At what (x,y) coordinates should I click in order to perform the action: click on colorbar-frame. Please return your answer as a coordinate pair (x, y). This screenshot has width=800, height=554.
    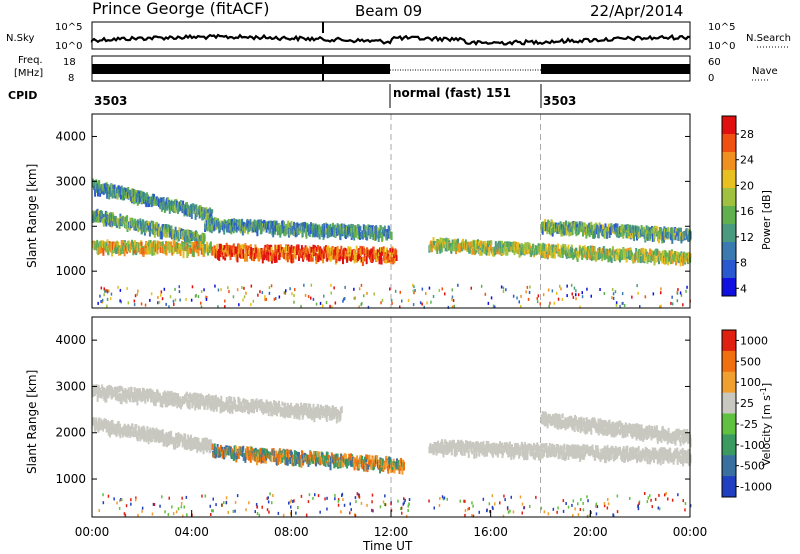
    Looking at the image, I should click on (729, 206).